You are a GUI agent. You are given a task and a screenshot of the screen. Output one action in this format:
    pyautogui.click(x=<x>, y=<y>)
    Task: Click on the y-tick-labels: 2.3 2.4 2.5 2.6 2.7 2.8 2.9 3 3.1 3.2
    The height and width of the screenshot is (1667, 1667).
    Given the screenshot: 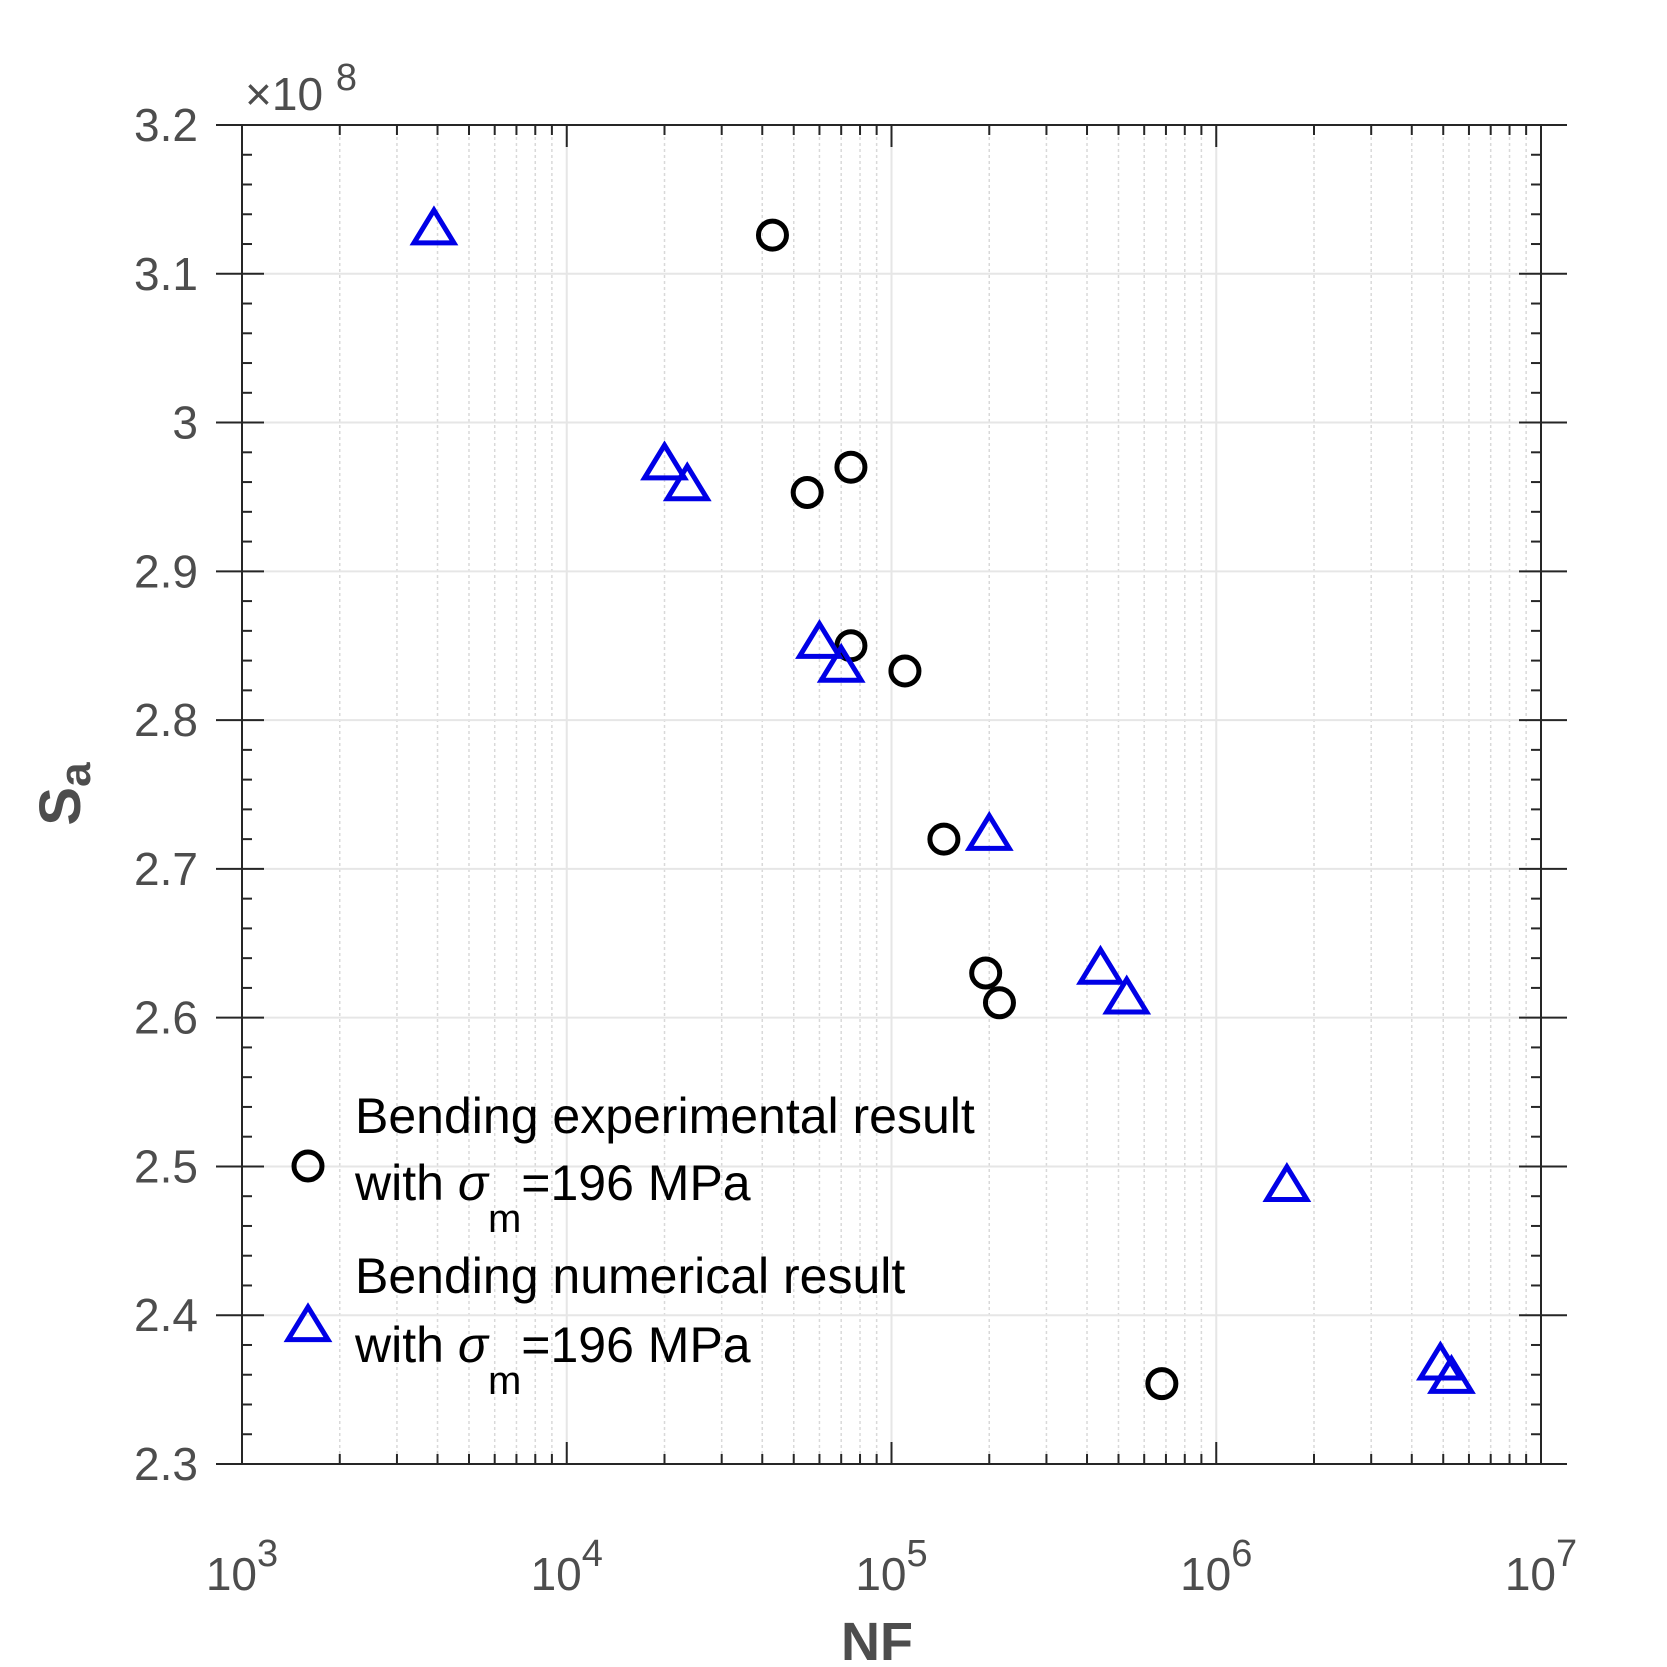 What is the action you would take?
    pyautogui.click(x=166, y=794)
    